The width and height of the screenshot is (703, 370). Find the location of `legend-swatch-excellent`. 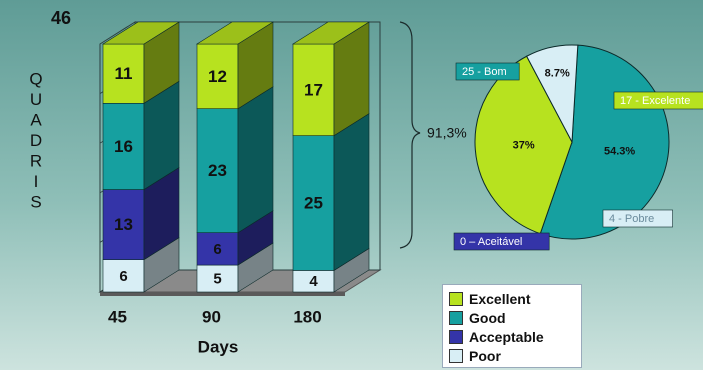

legend-swatch-excellent is located at coordinates (456, 299).